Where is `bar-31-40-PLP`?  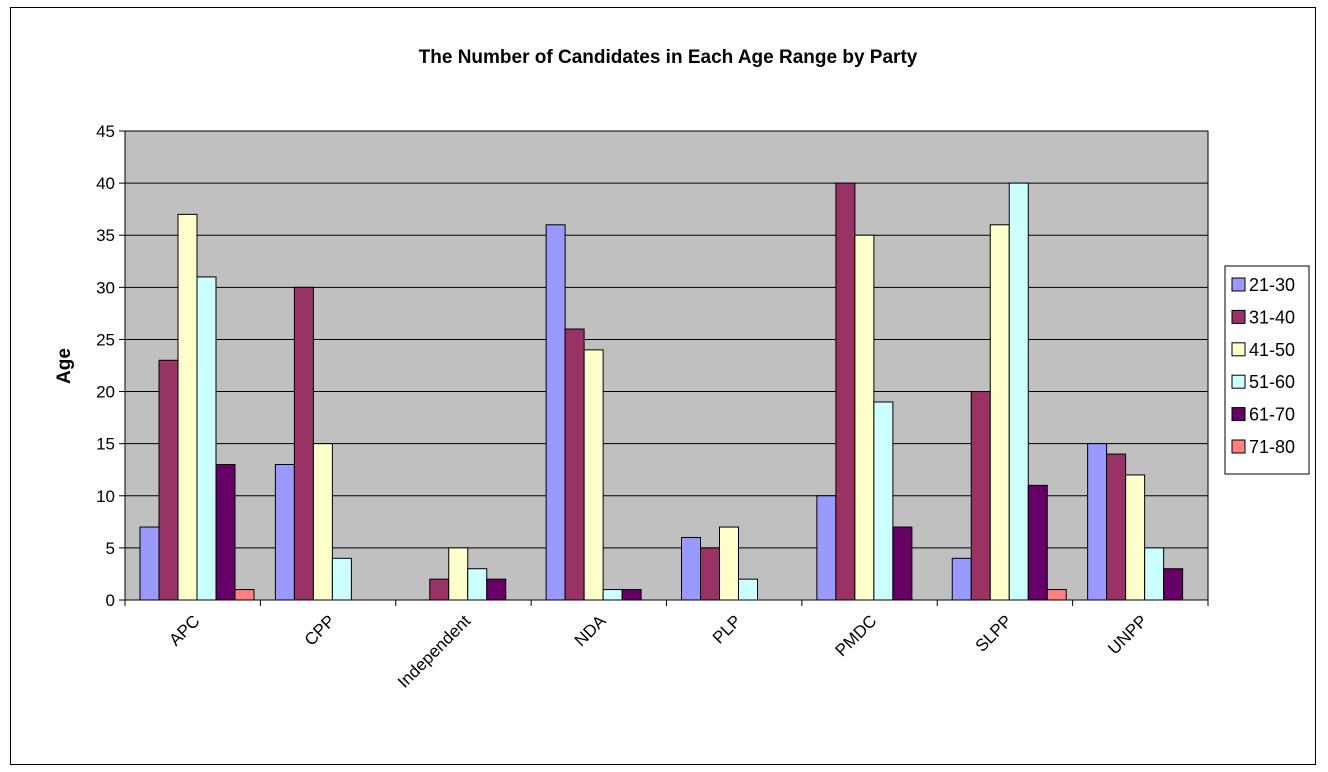
bar-31-40-PLP is located at coordinates (710, 574).